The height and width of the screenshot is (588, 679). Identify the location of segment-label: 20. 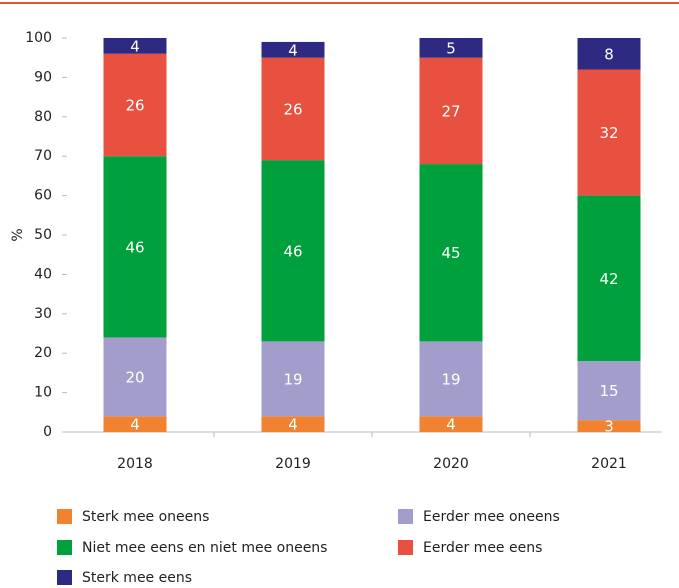
(134, 377).